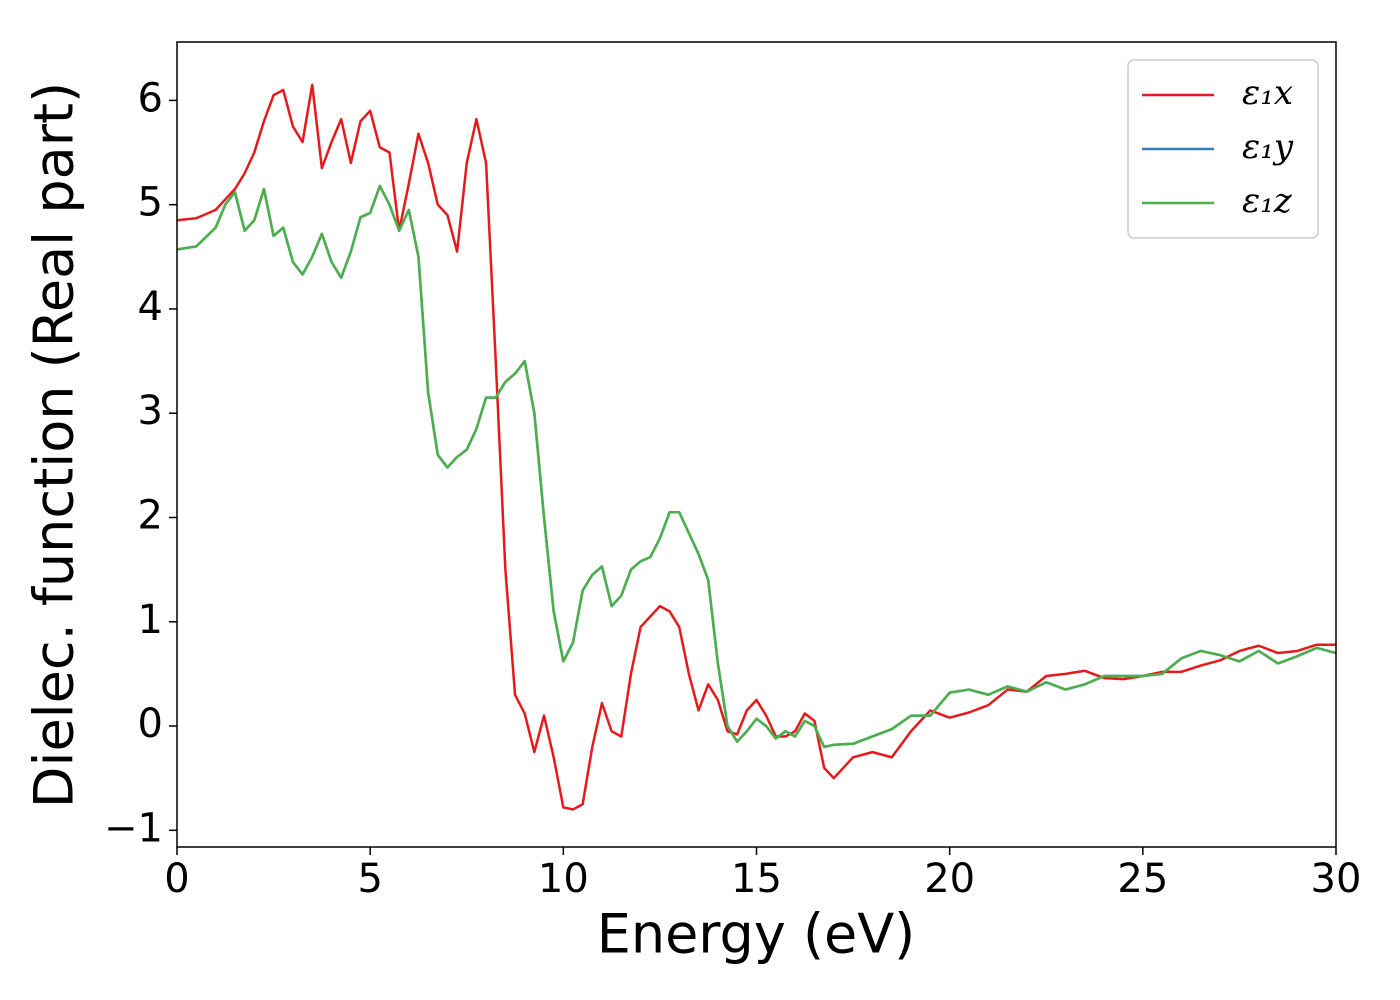 This screenshot has width=1400, height=1000. What do you see at coordinates (1267, 93) in the screenshot?
I see `legend-label: ε₁x` at bounding box center [1267, 93].